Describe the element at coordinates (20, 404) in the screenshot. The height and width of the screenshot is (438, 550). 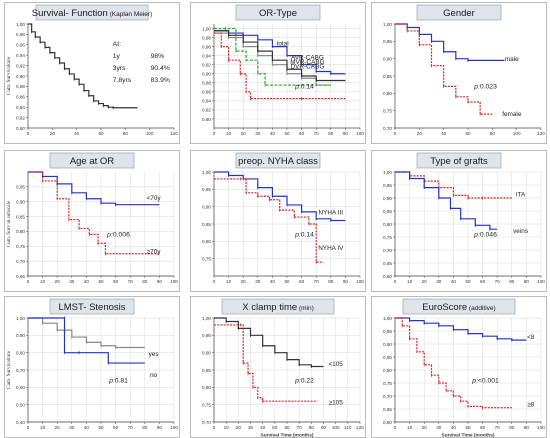
I see `y-tick-label: 0,50` at that location.